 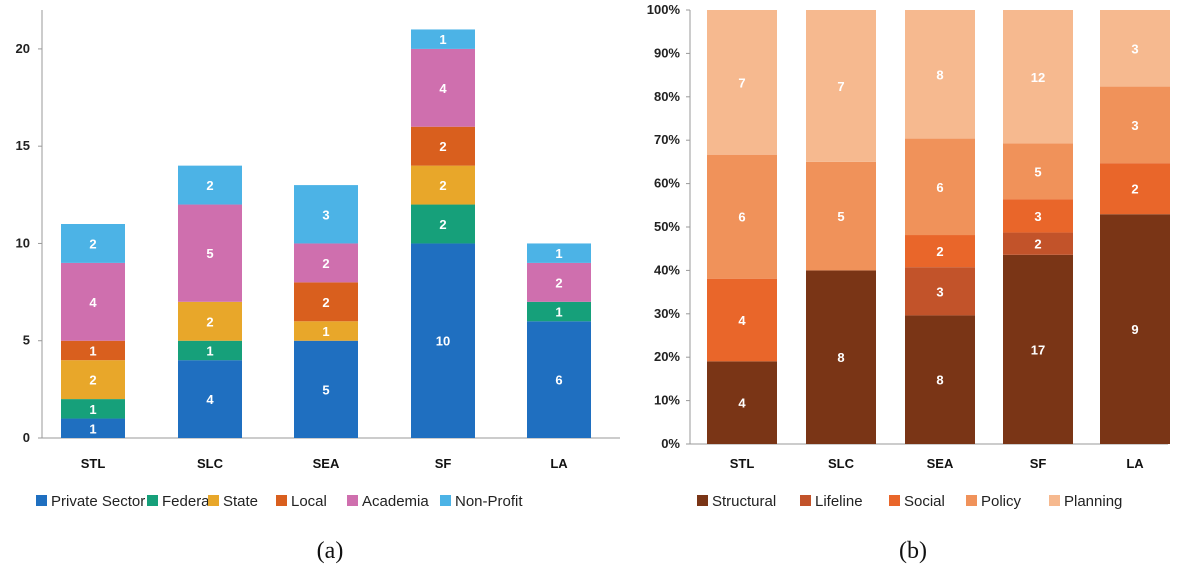 I want to click on legend-label: Academia, so click(x=395, y=501).